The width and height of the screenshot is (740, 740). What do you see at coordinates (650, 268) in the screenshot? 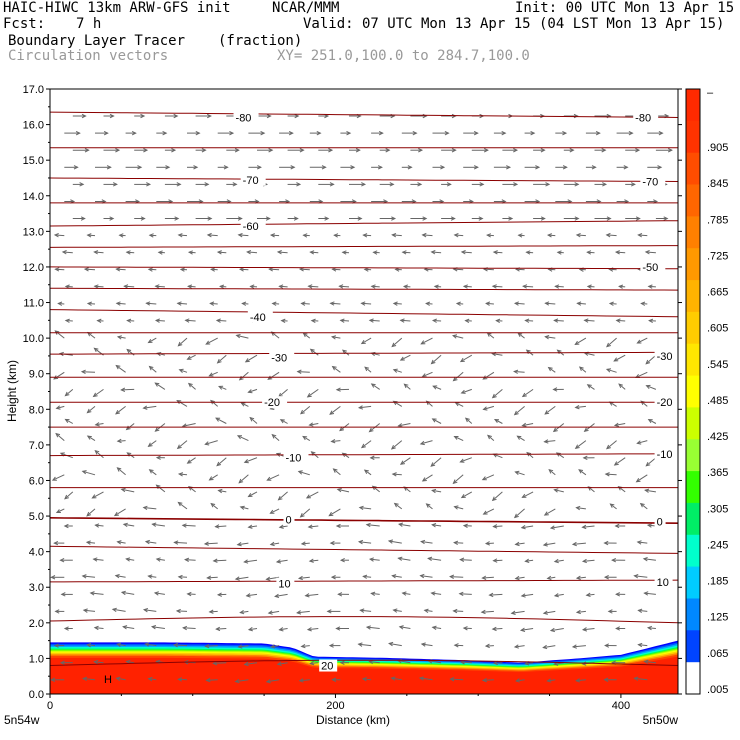
I see `contour-label: -50` at bounding box center [650, 268].